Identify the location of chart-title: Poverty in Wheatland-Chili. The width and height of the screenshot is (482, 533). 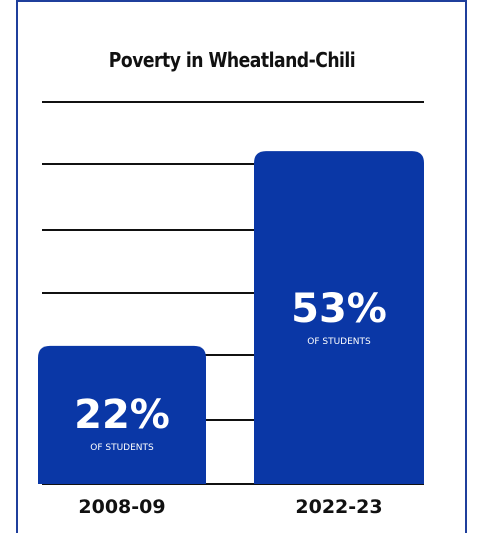
(232, 60).